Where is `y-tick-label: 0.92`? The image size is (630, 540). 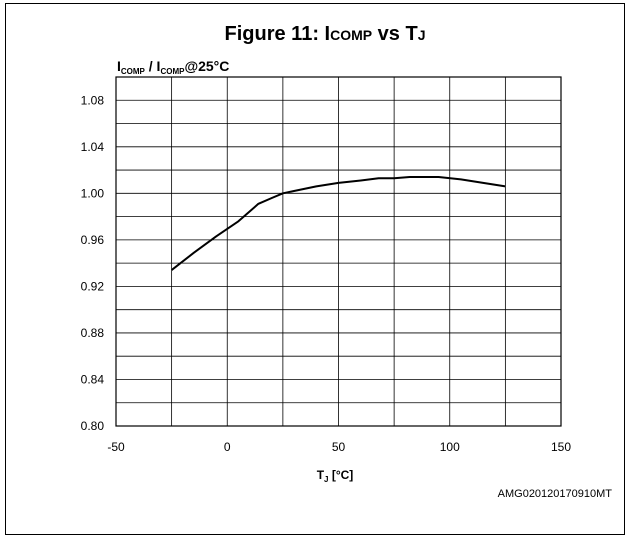 y-tick-label: 0.92 is located at coordinates (93, 286).